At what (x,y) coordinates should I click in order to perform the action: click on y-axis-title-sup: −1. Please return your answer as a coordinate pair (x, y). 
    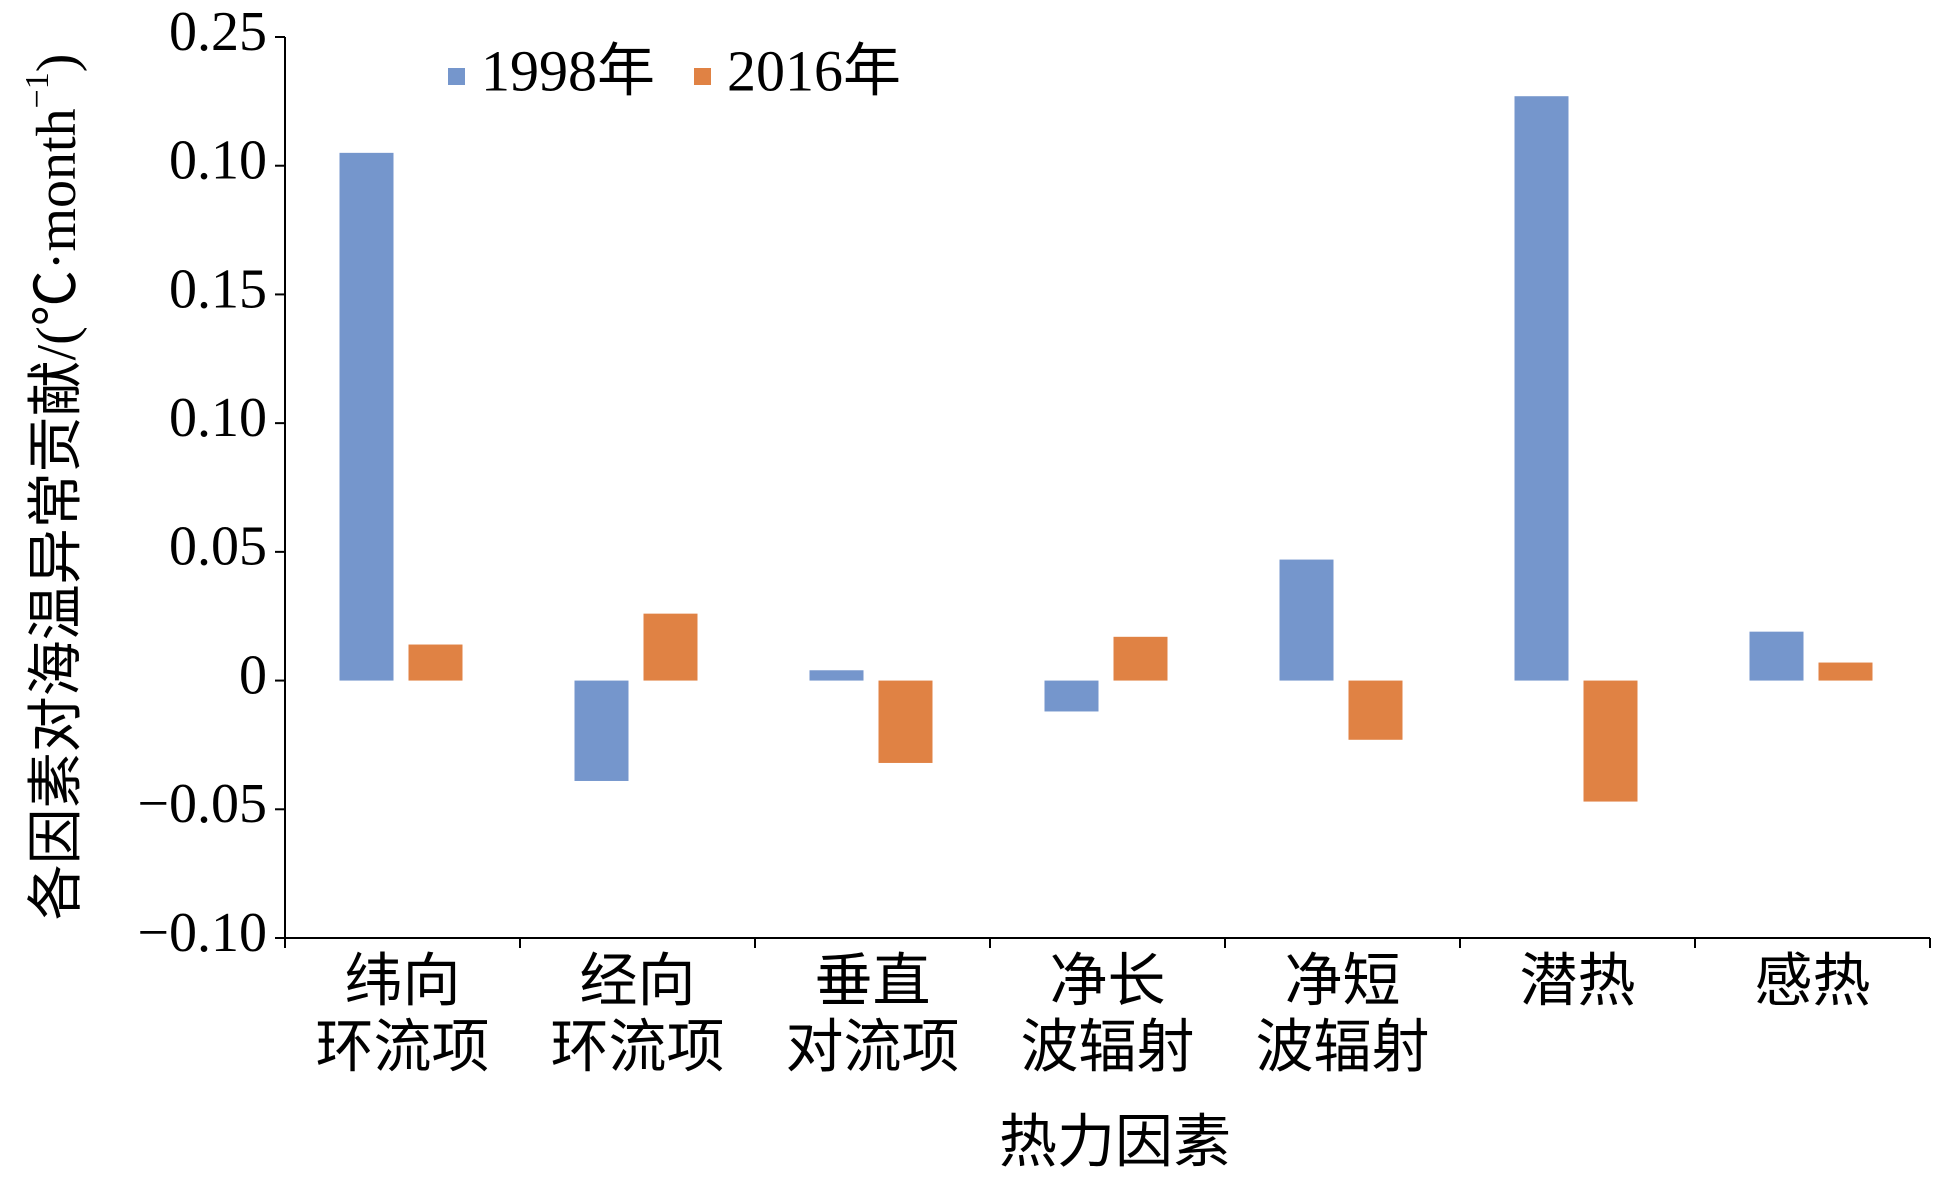
    Looking at the image, I should click on (37, 90).